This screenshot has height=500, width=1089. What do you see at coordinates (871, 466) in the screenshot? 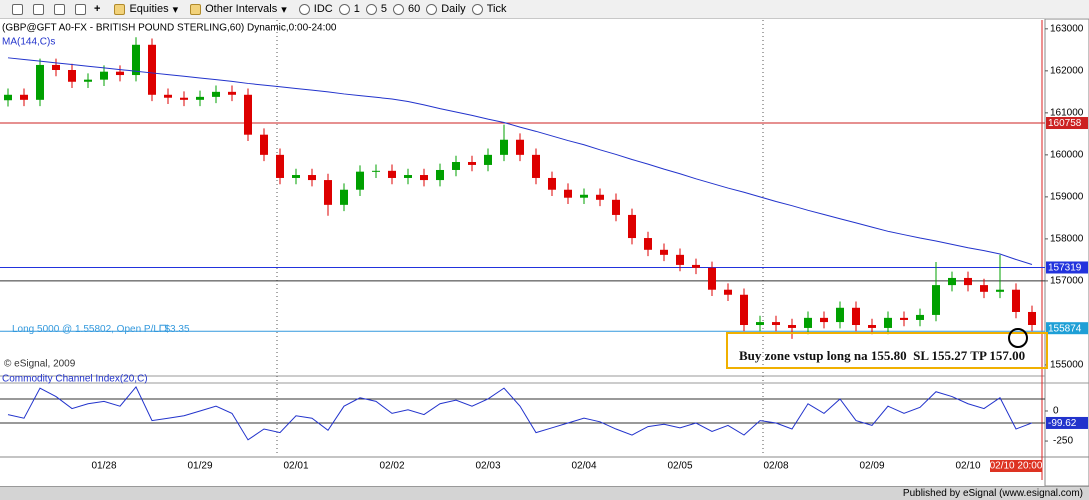
I see `x-tick-label: 02/09` at bounding box center [871, 466].